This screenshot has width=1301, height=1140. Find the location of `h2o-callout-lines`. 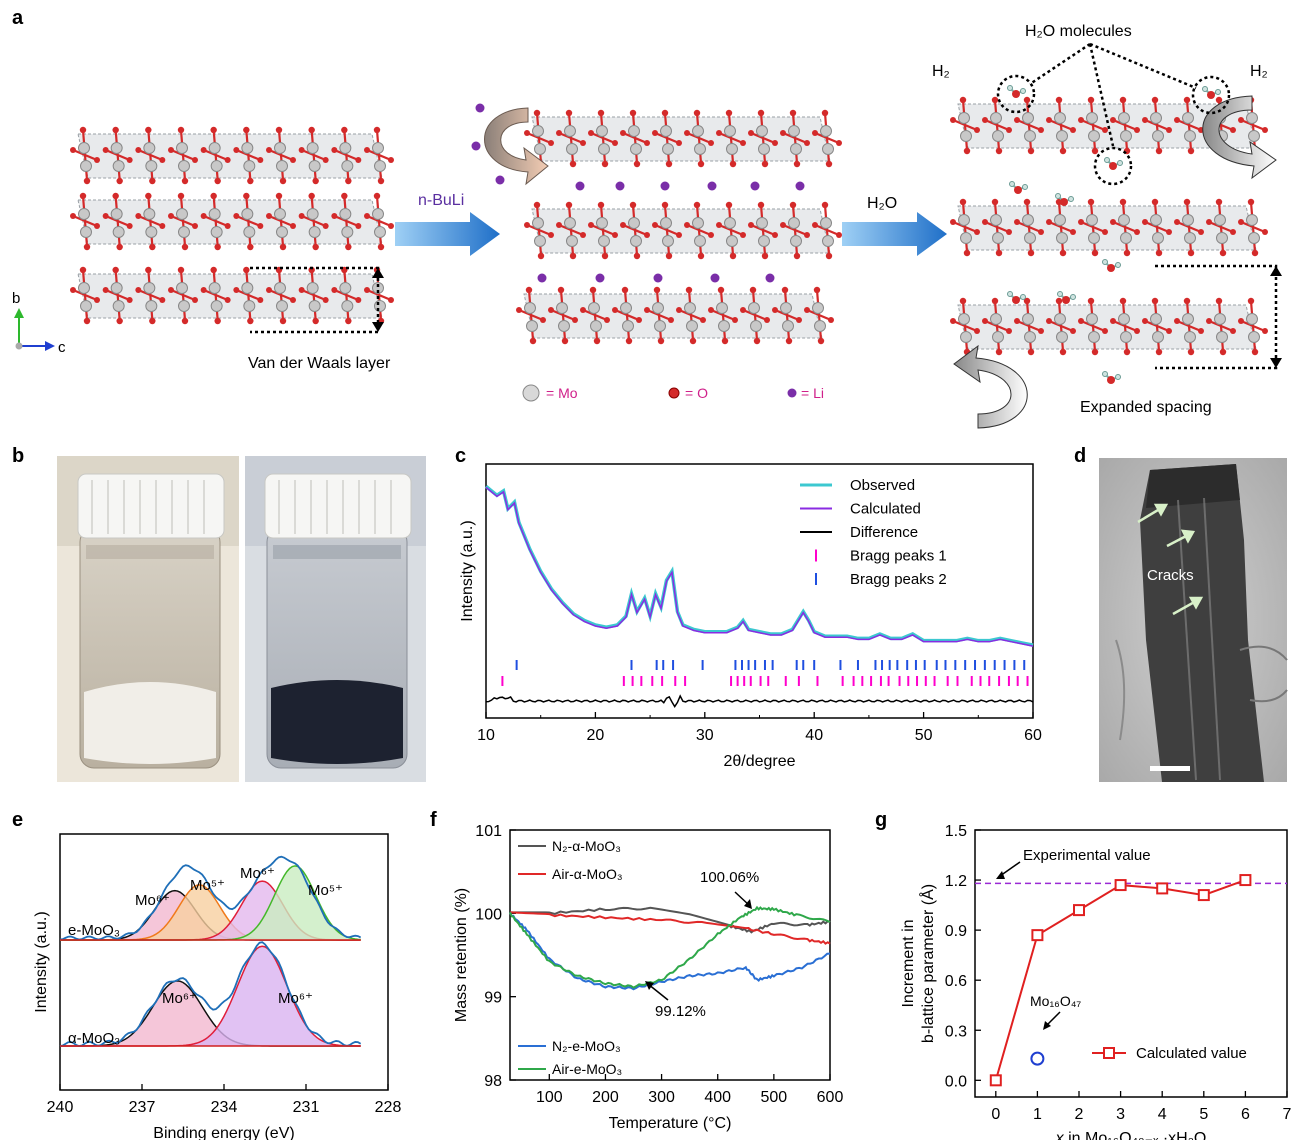

h2o-callout-lines is located at coordinates (1113, 114).